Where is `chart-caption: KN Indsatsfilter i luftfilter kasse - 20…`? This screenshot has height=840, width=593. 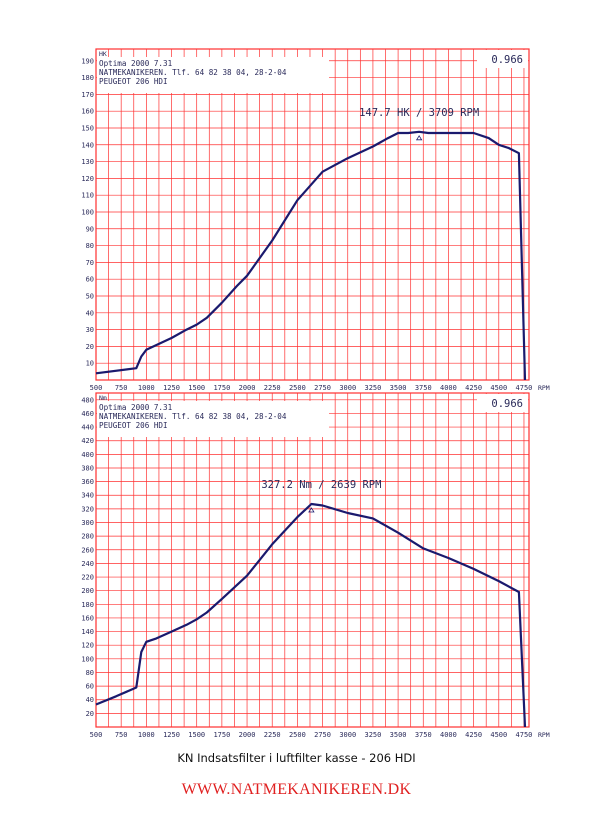
chart-caption: KN Indsatsfilter i luftfilter kasse - 20… is located at coordinates (296, 758).